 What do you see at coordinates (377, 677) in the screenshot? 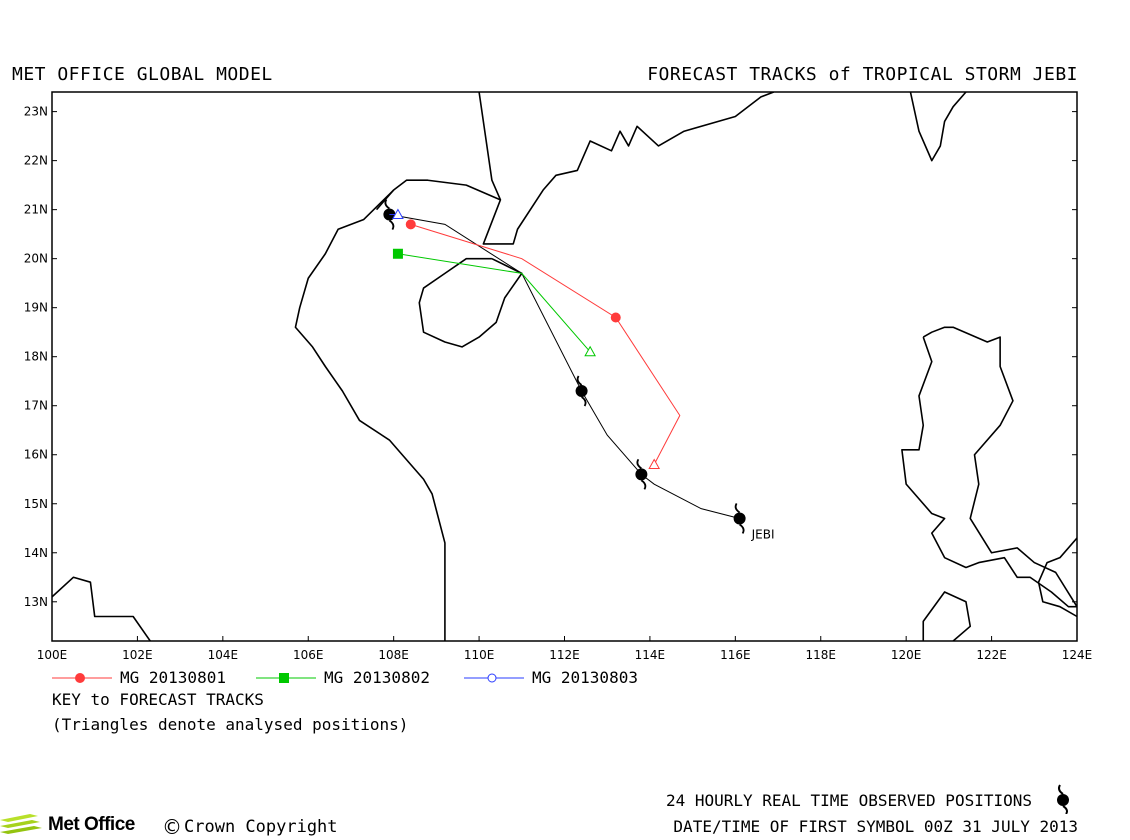
I see `legend-label: MG 20130802` at bounding box center [377, 677].